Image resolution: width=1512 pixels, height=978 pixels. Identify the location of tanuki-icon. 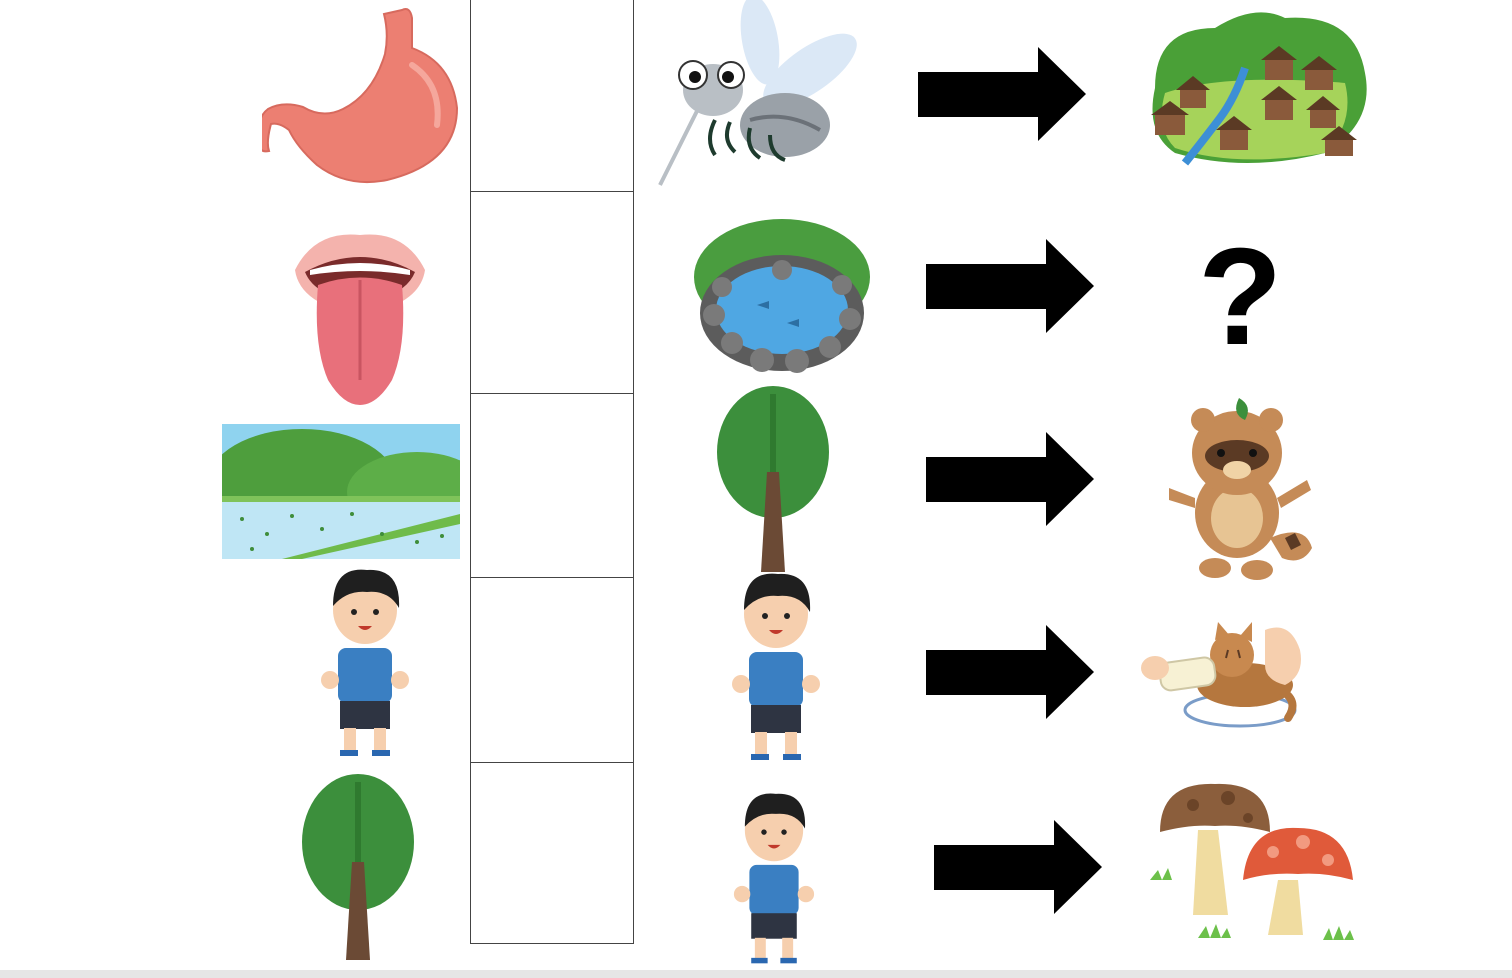
(1240, 489).